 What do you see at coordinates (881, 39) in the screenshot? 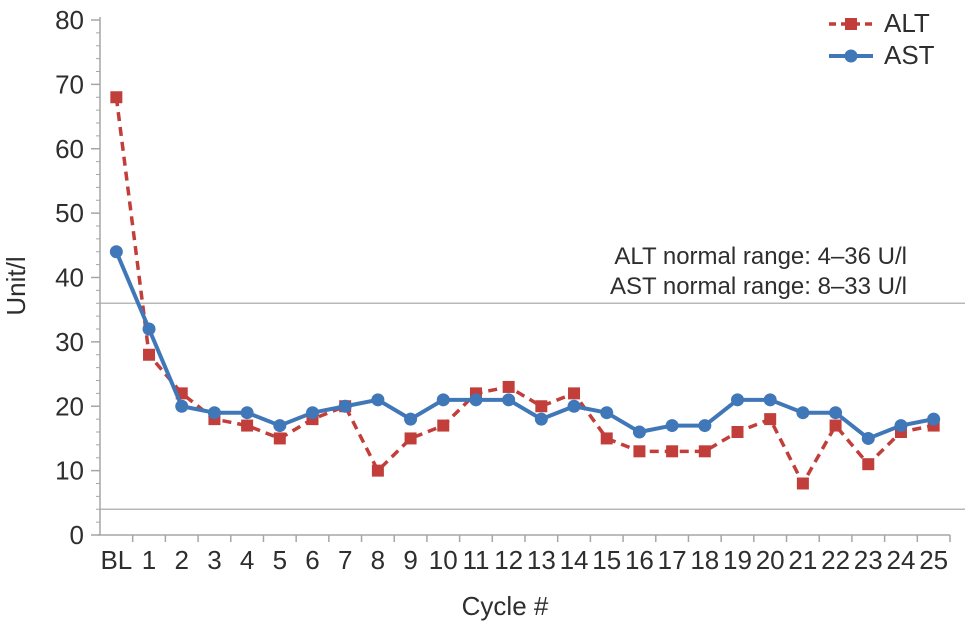
I see `legend: ALT AST` at bounding box center [881, 39].